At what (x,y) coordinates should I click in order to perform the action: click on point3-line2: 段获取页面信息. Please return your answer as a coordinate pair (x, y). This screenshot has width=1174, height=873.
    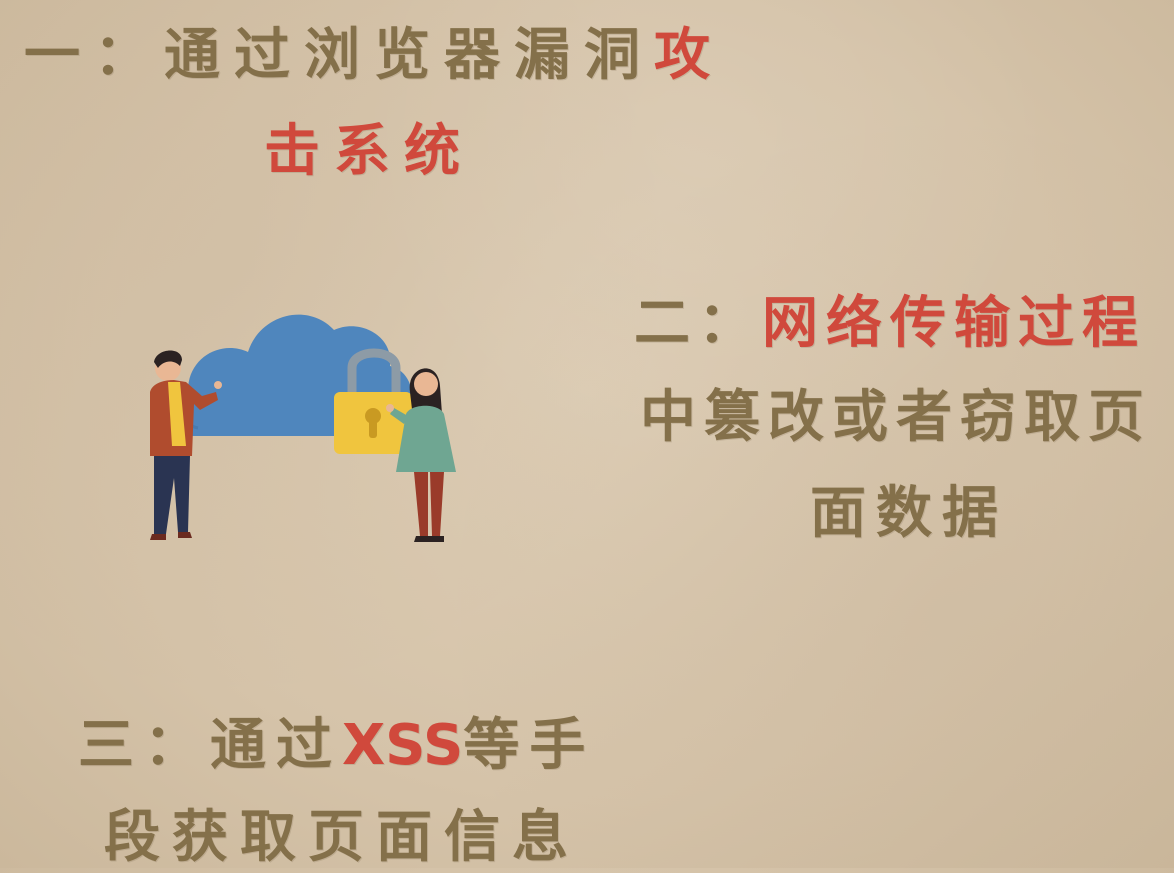
    Looking at the image, I should click on (342, 837).